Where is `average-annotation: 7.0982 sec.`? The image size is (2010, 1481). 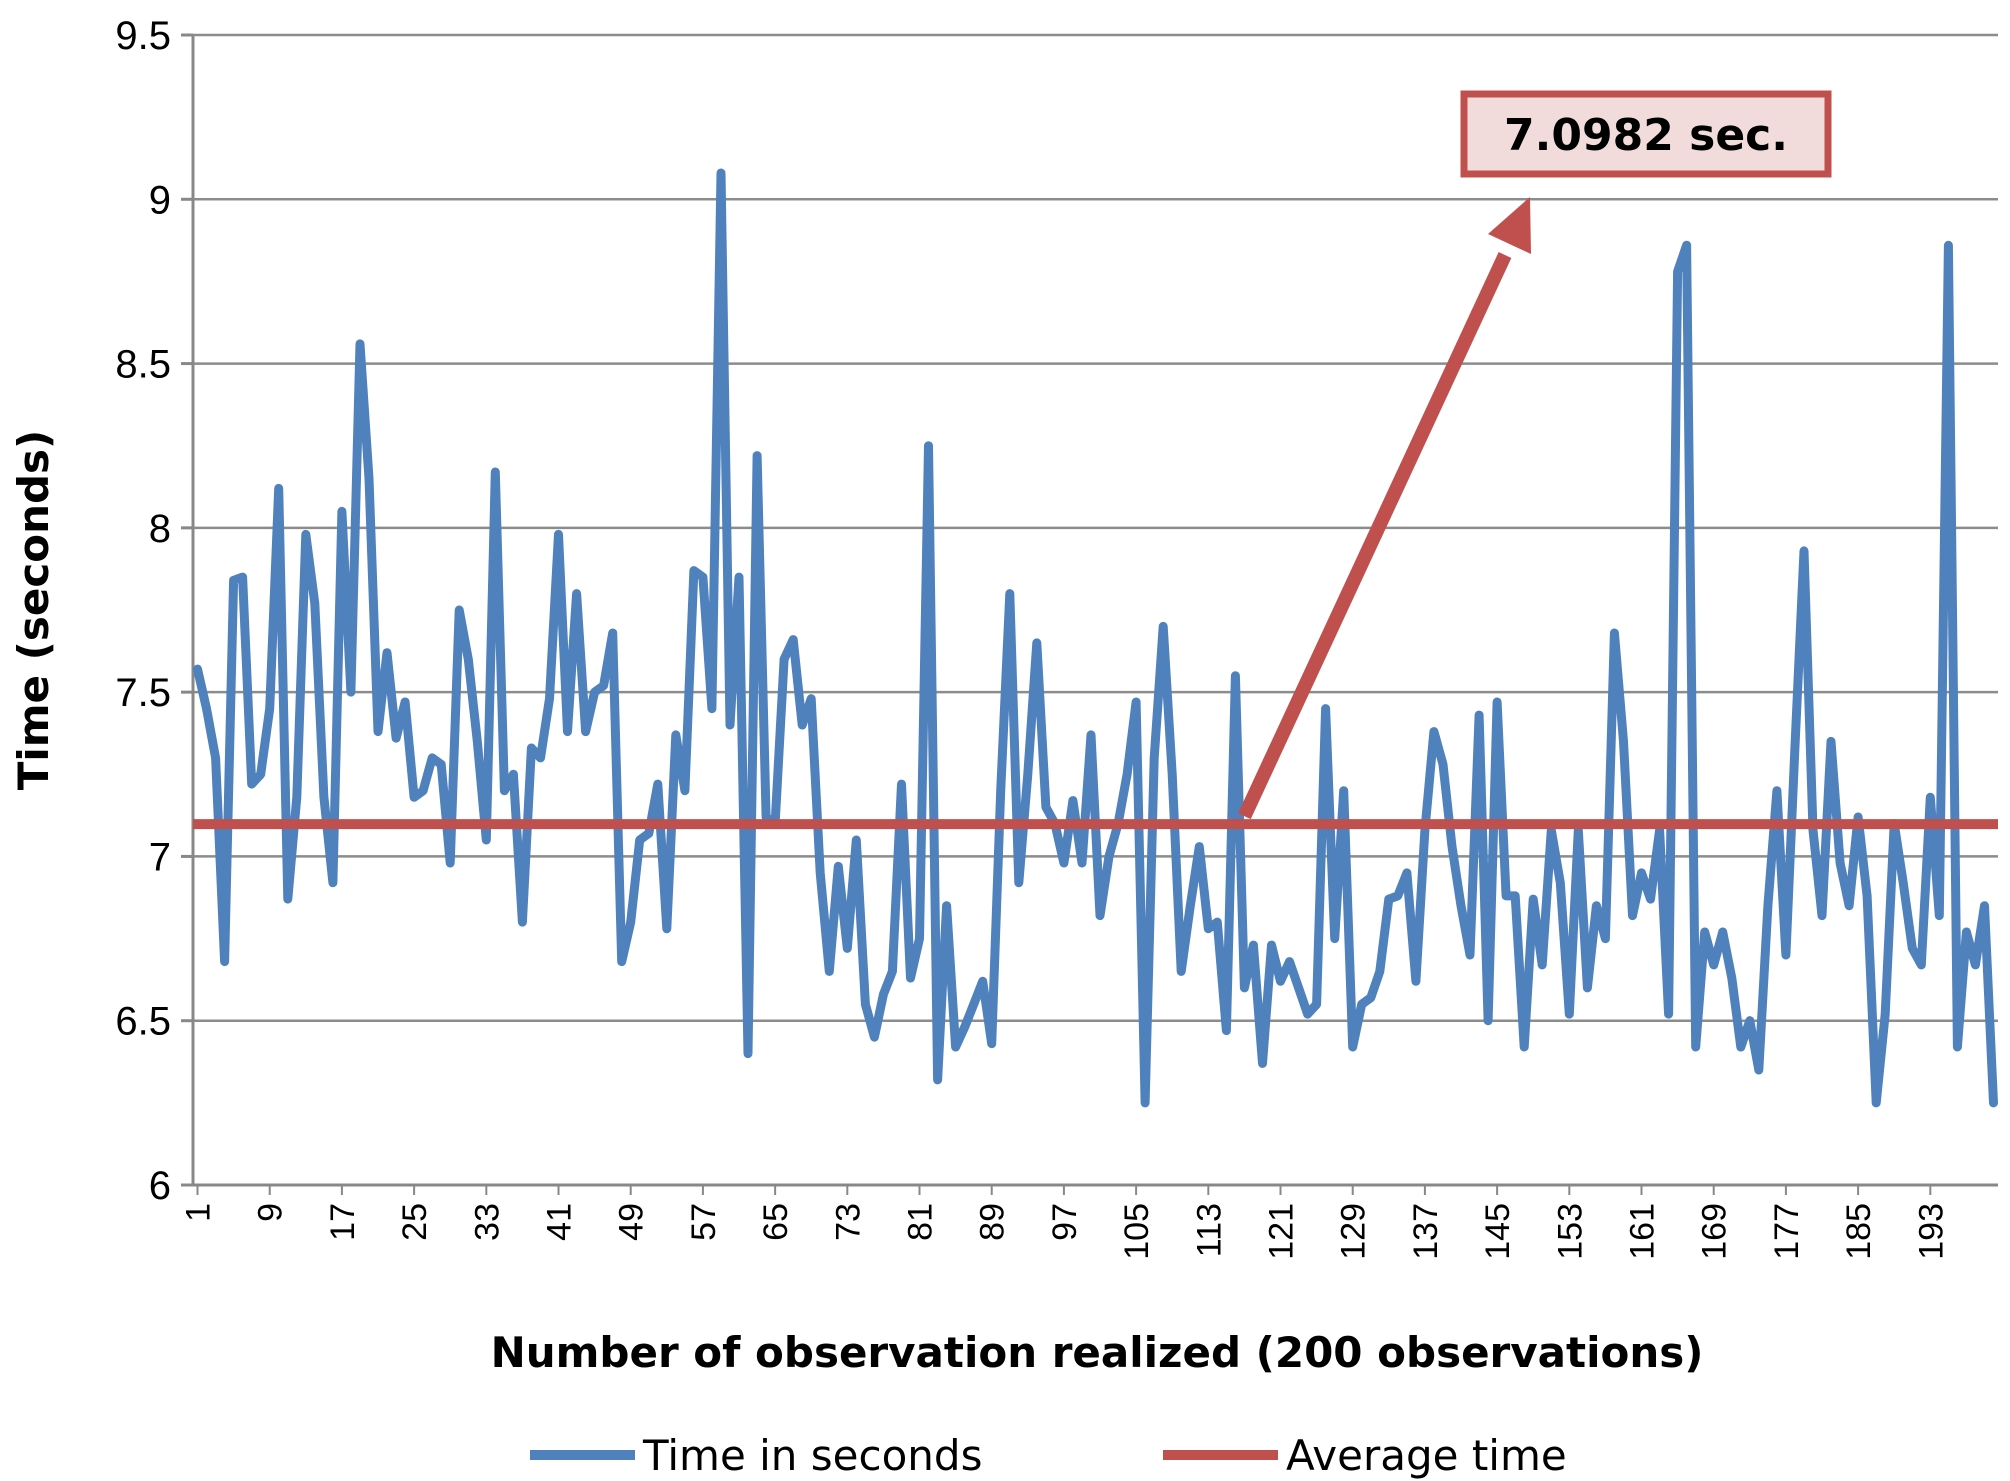 average-annotation: 7.0982 sec. is located at coordinates (1535, 455).